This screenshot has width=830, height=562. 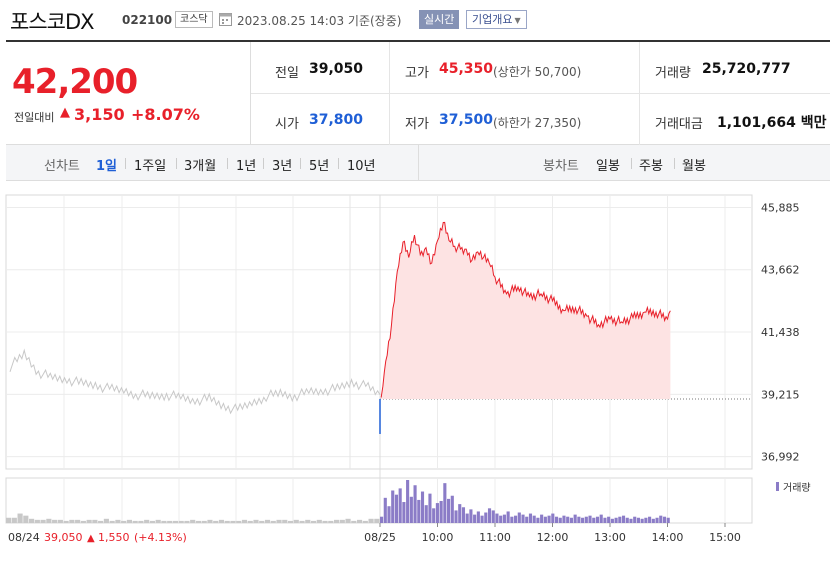 What do you see at coordinates (553, 537) in the screenshot?
I see `x-tick-label: 12:00` at bounding box center [553, 537].